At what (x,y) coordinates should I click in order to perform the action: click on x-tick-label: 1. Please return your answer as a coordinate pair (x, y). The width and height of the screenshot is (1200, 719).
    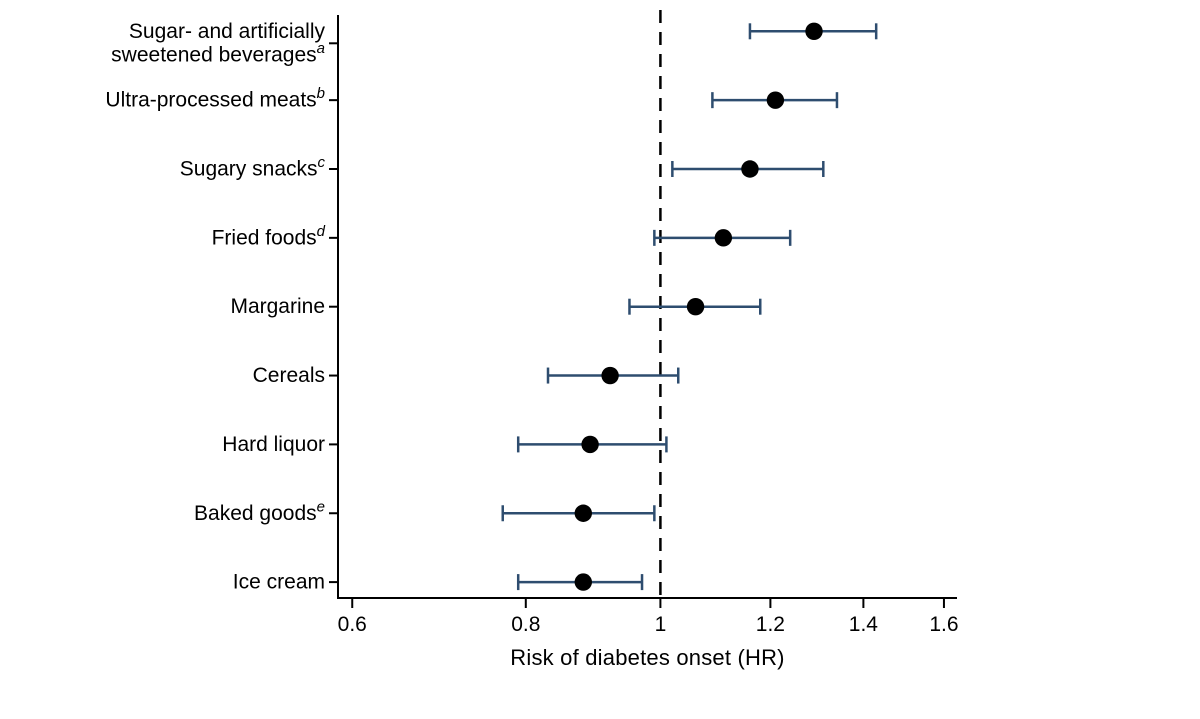
    Looking at the image, I should click on (661, 624).